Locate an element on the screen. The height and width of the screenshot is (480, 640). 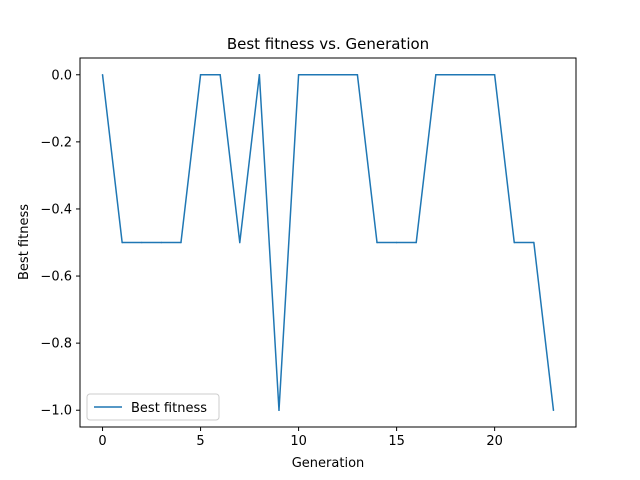
x-tick-label: 5 is located at coordinates (200, 441).